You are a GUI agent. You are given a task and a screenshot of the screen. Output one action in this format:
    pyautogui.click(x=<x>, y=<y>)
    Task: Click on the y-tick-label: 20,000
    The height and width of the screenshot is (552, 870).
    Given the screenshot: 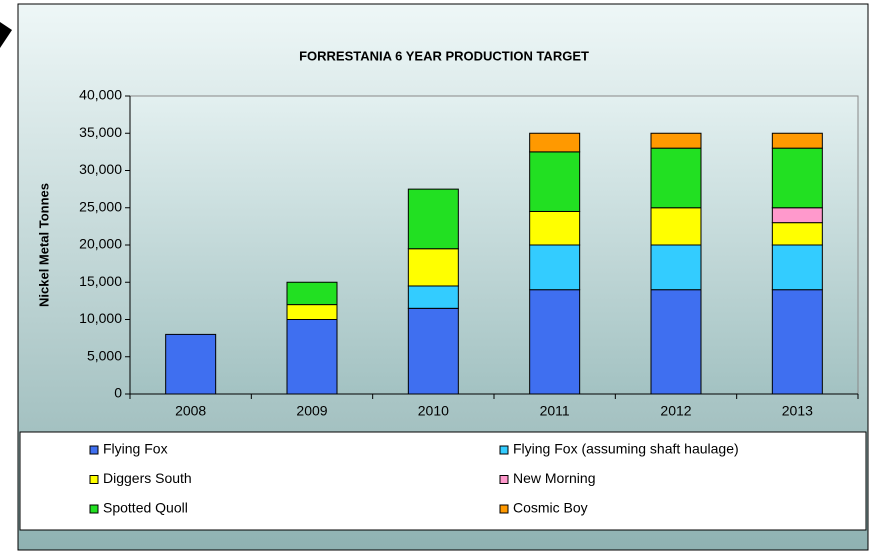 What is the action you would take?
    pyautogui.click(x=100, y=244)
    